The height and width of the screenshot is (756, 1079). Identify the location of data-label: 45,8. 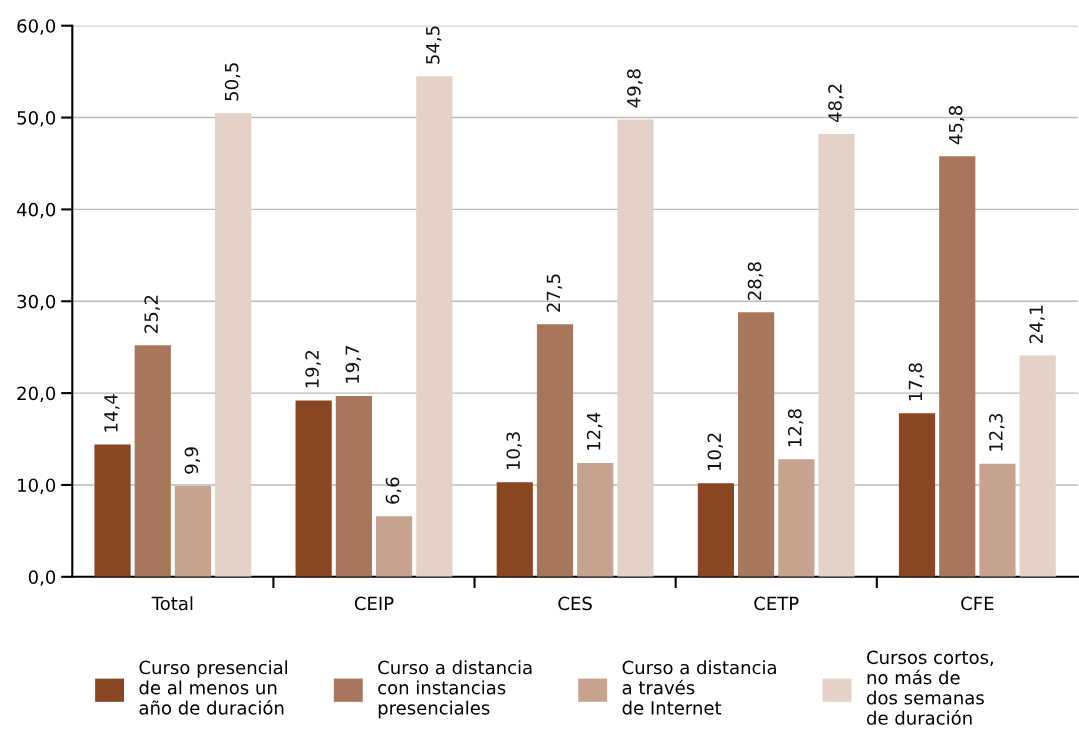
(956, 125).